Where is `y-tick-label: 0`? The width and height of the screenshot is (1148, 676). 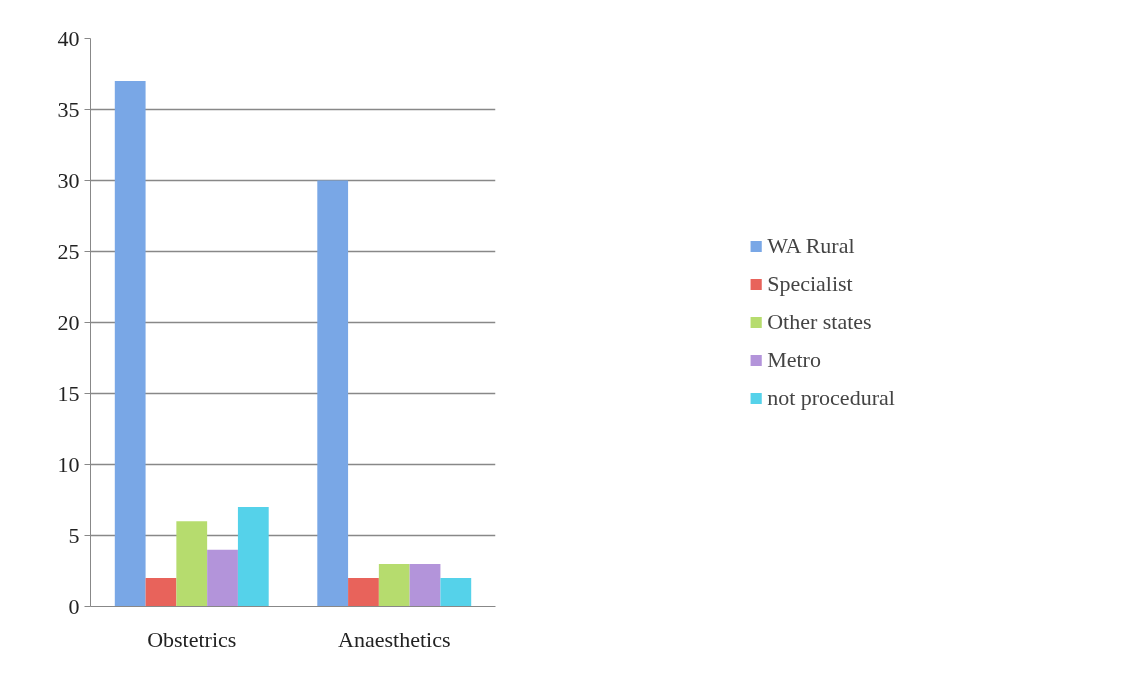 y-tick-label: 0 is located at coordinates (74, 606).